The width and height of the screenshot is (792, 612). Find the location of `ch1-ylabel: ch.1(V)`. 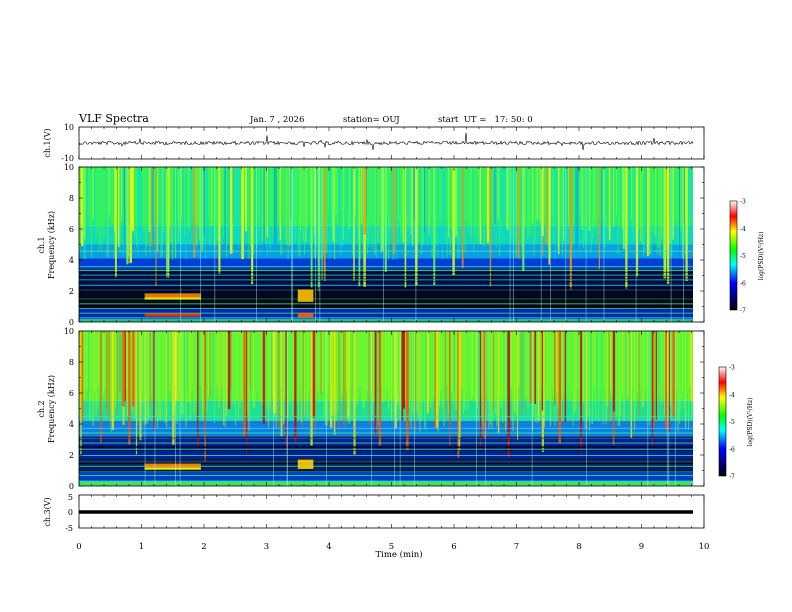

ch1-ylabel: ch.1(V) is located at coordinates (47, 142).